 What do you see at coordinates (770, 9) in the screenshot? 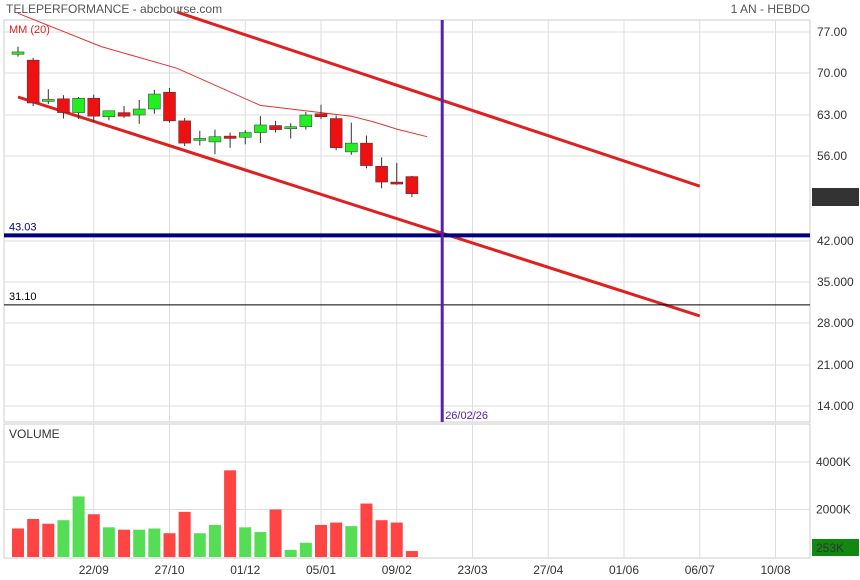
I see `period-label: 1 AN - HEBDO` at bounding box center [770, 9].